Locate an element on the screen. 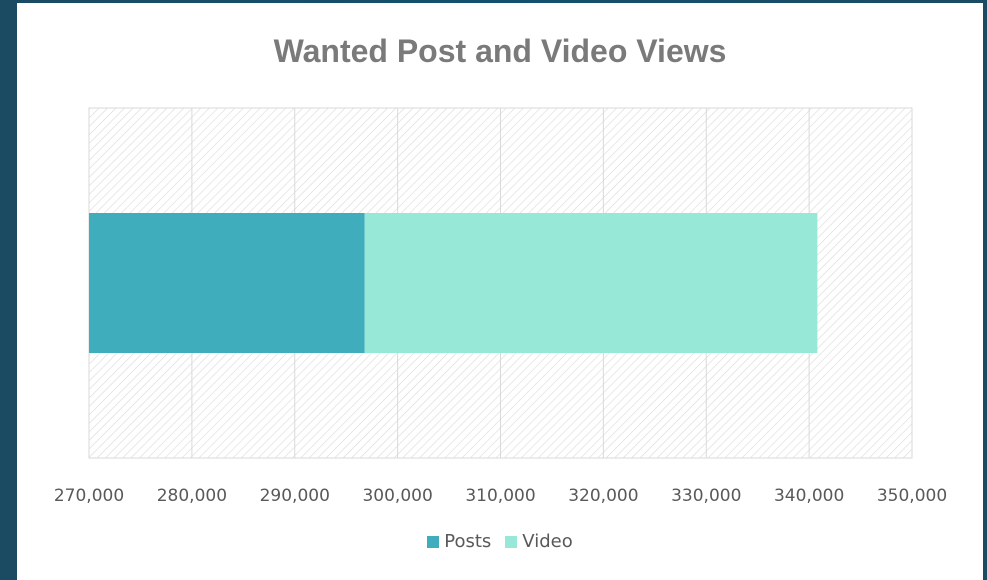 This screenshot has height=580, width=987. x-tick-label: 270,000 is located at coordinates (89, 496).